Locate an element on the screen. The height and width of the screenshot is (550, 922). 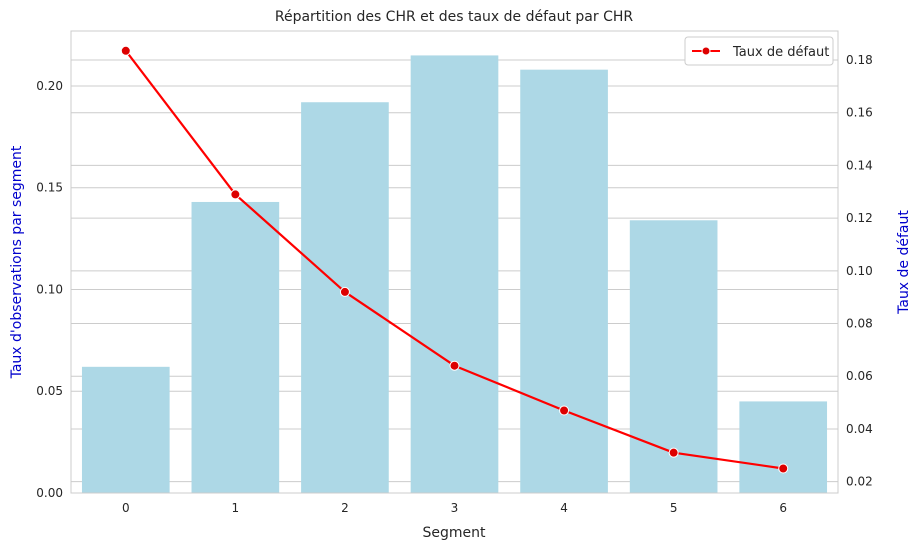
y-right-tick-label: 0.10 is located at coordinates (859, 271).